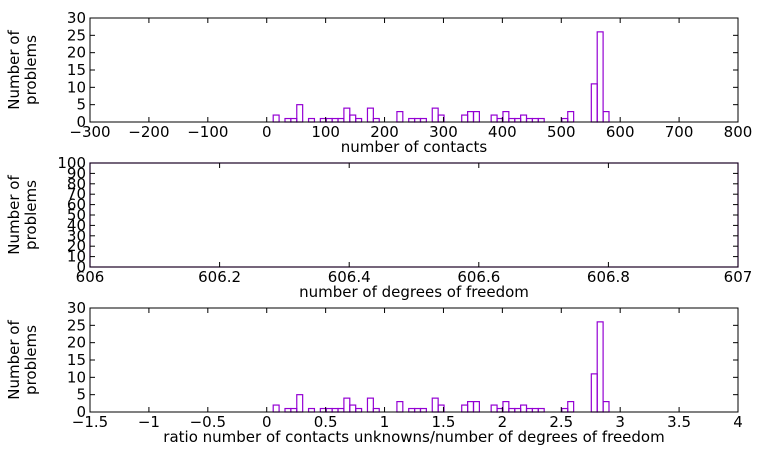  Describe the element at coordinates (90, 422) in the screenshot. I see `x-tick-label: −1.5` at that location.